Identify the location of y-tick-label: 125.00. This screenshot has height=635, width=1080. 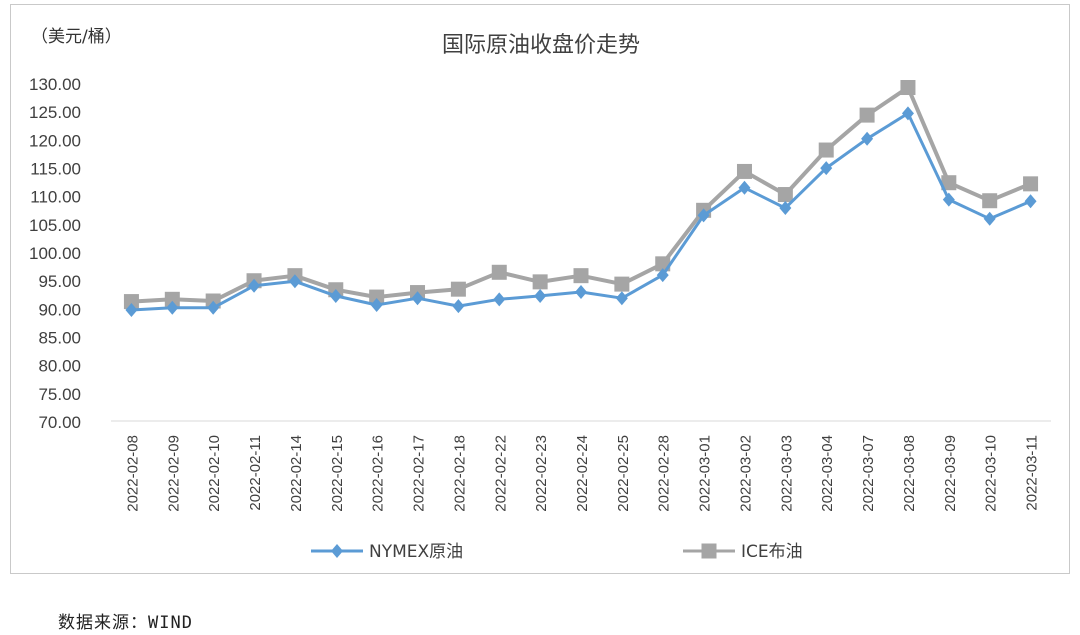
(55, 112).